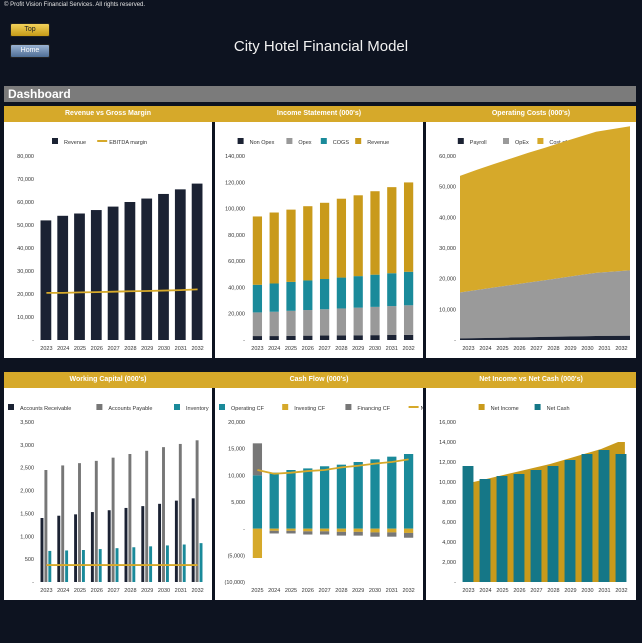  Describe the element at coordinates (128, 143) in the screenshot. I see `legend-label: EBITDA margin` at that location.